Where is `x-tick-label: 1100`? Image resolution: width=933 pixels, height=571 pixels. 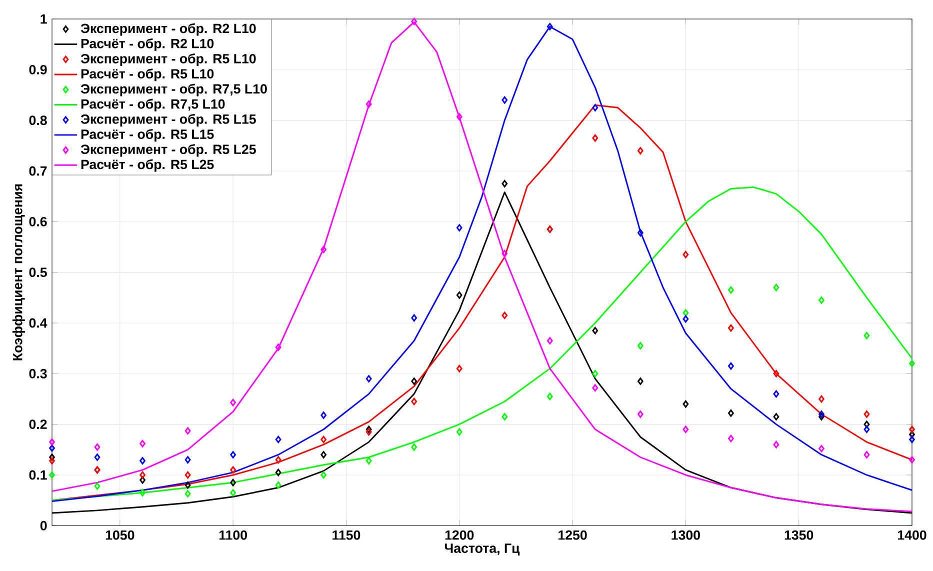 x-tick-label: 1100 is located at coordinates (233, 535).